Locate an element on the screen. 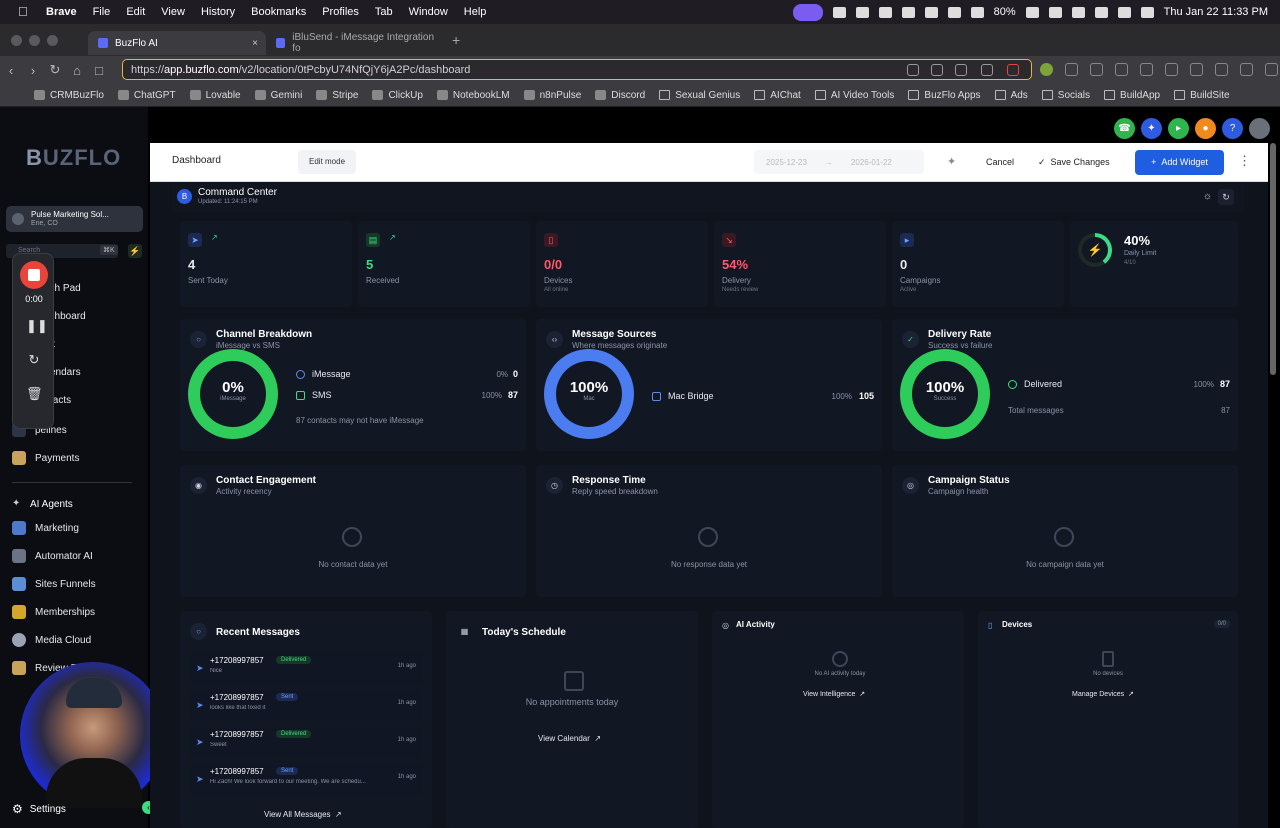 This screenshot has height=828, width=1280. message-row: ➤ +17208997857 Delivered Nice 1h ago is located at coordinates (306, 668).